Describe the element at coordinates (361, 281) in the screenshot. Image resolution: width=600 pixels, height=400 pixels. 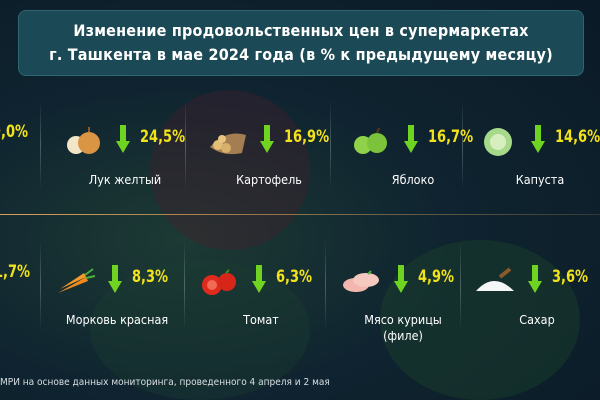
I see `chicken-fillet-icon` at that location.